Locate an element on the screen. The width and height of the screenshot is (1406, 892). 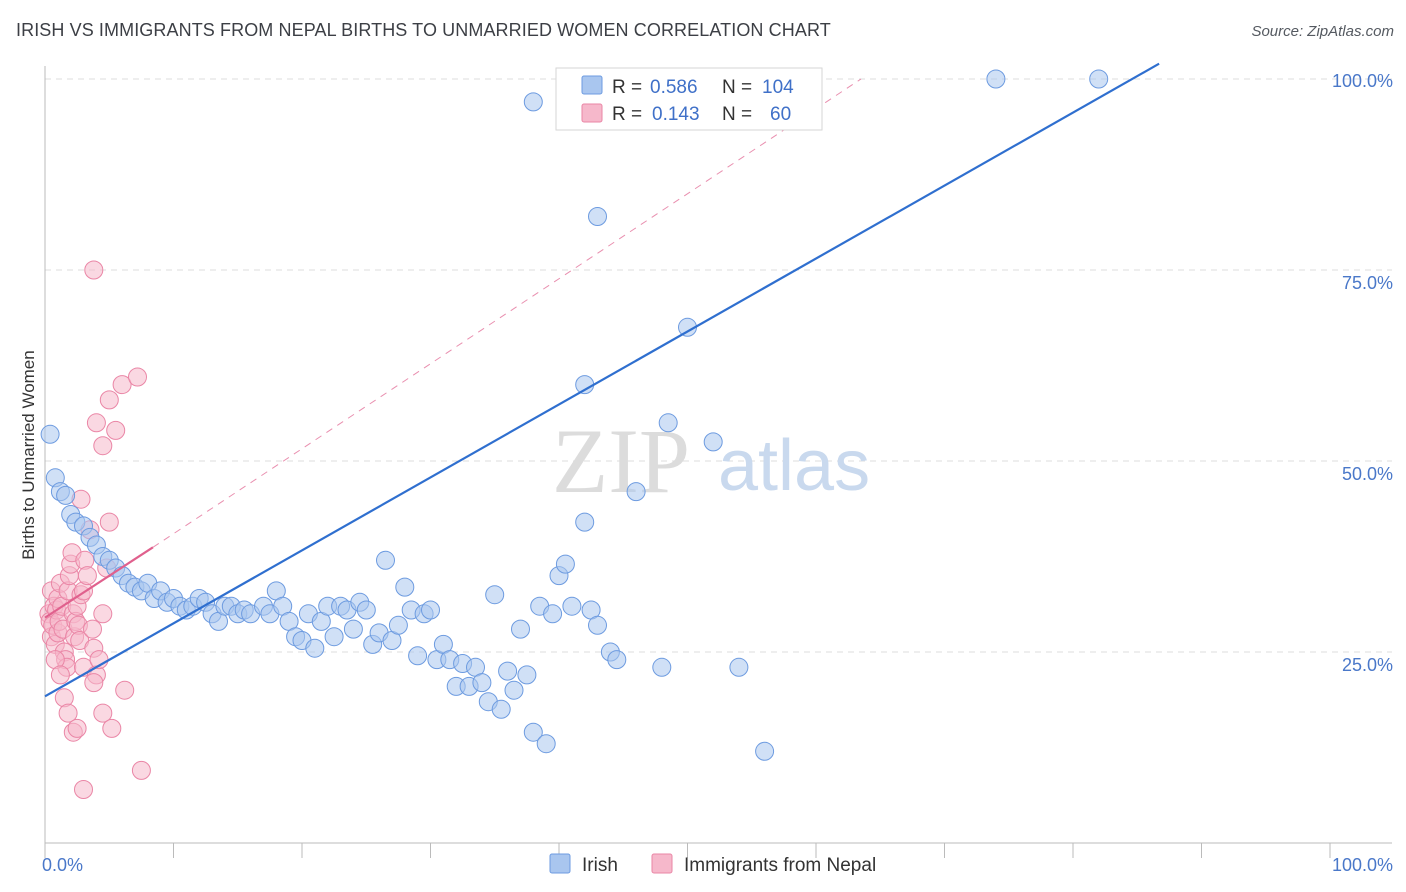
legend-nepal-r-value: 0.143 is located at coordinates (676, 114).